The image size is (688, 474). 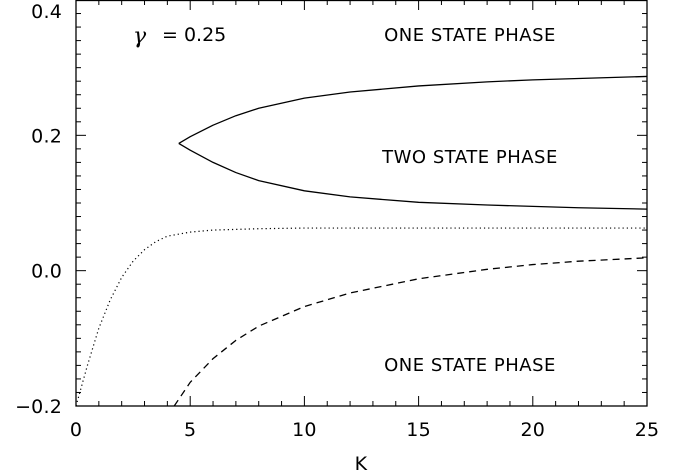 I want to click on x-tick-label: 0, so click(x=76, y=430).